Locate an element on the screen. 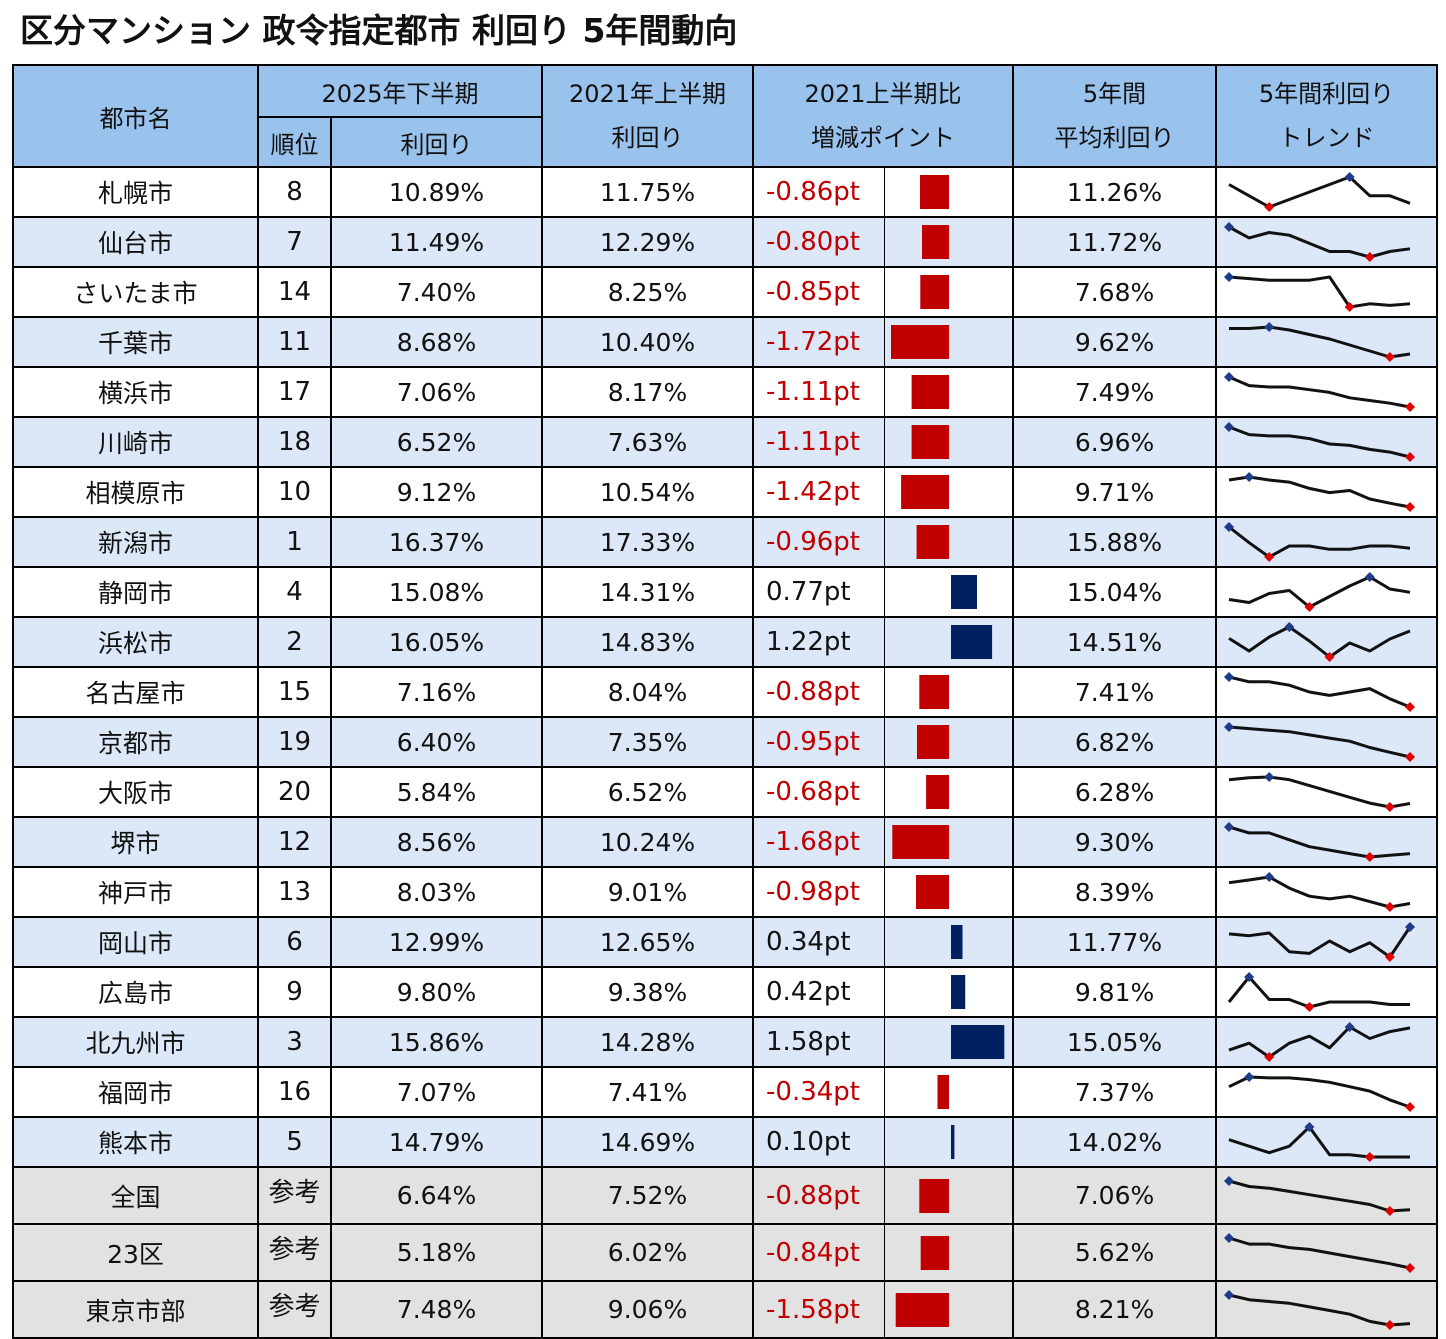  city-name: 新潟市 is located at coordinates (135, 542).